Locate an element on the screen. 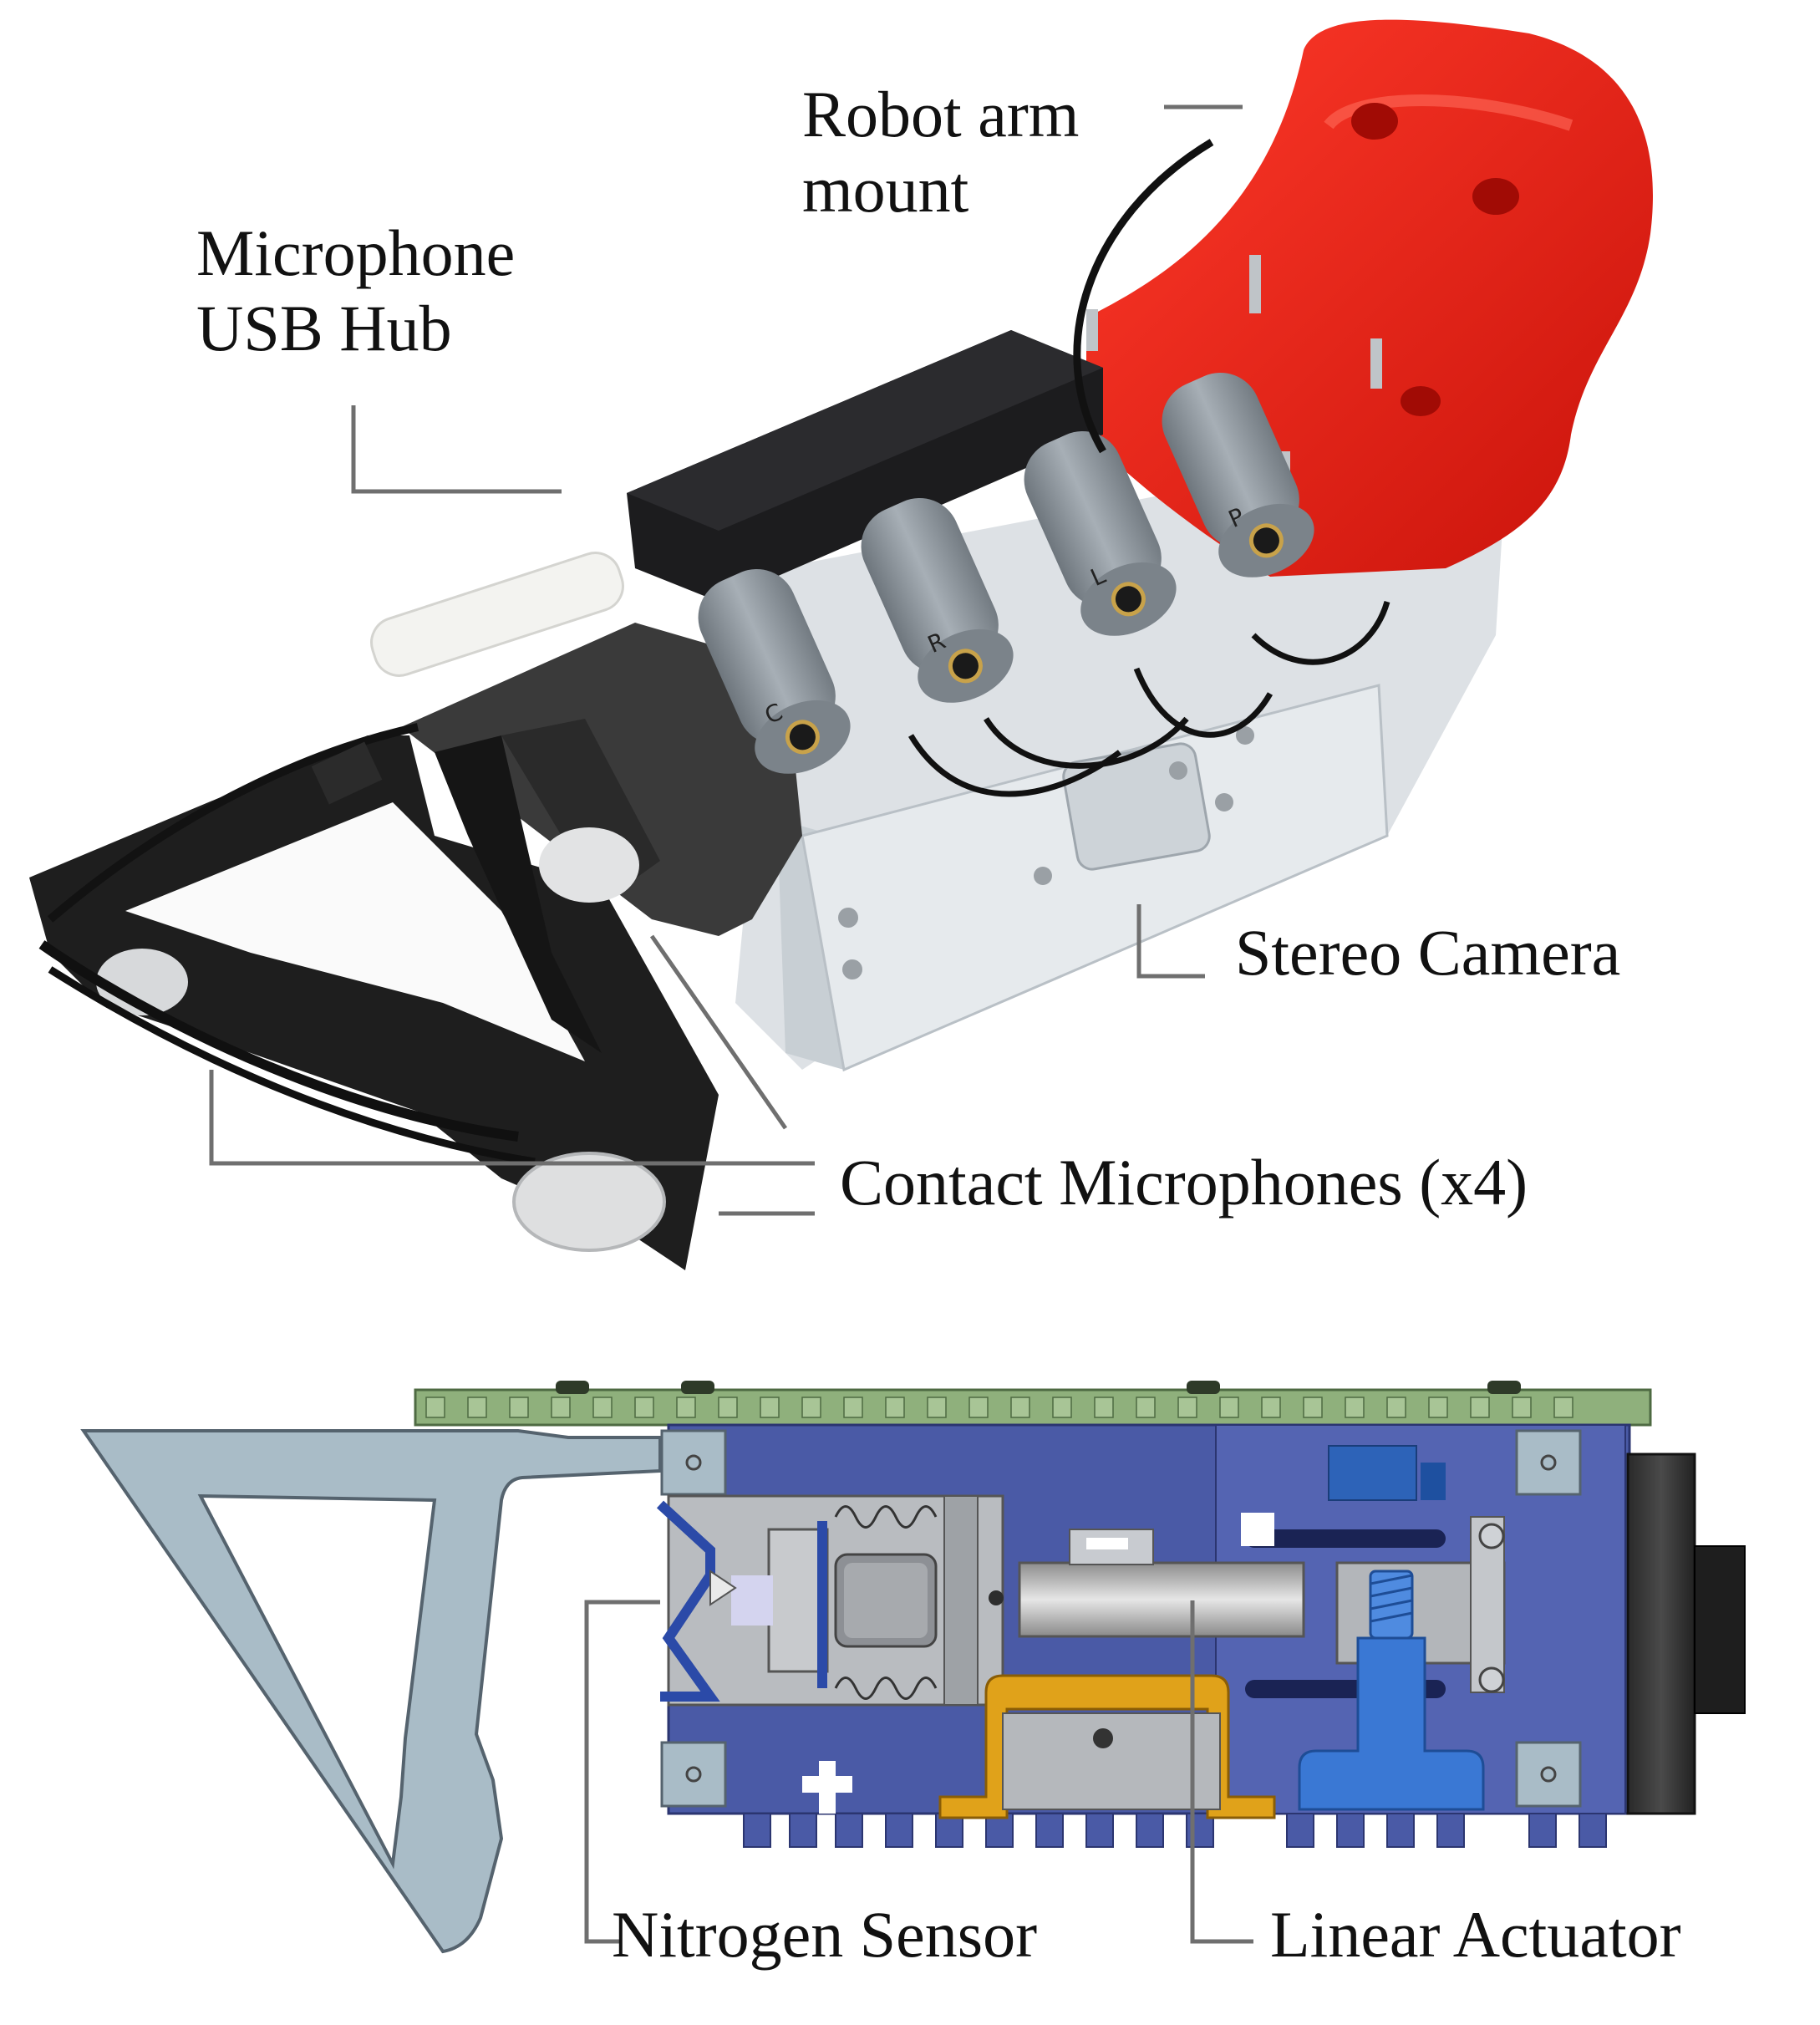 The image size is (1820, 2025). pcb-board is located at coordinates (1033, 1404).